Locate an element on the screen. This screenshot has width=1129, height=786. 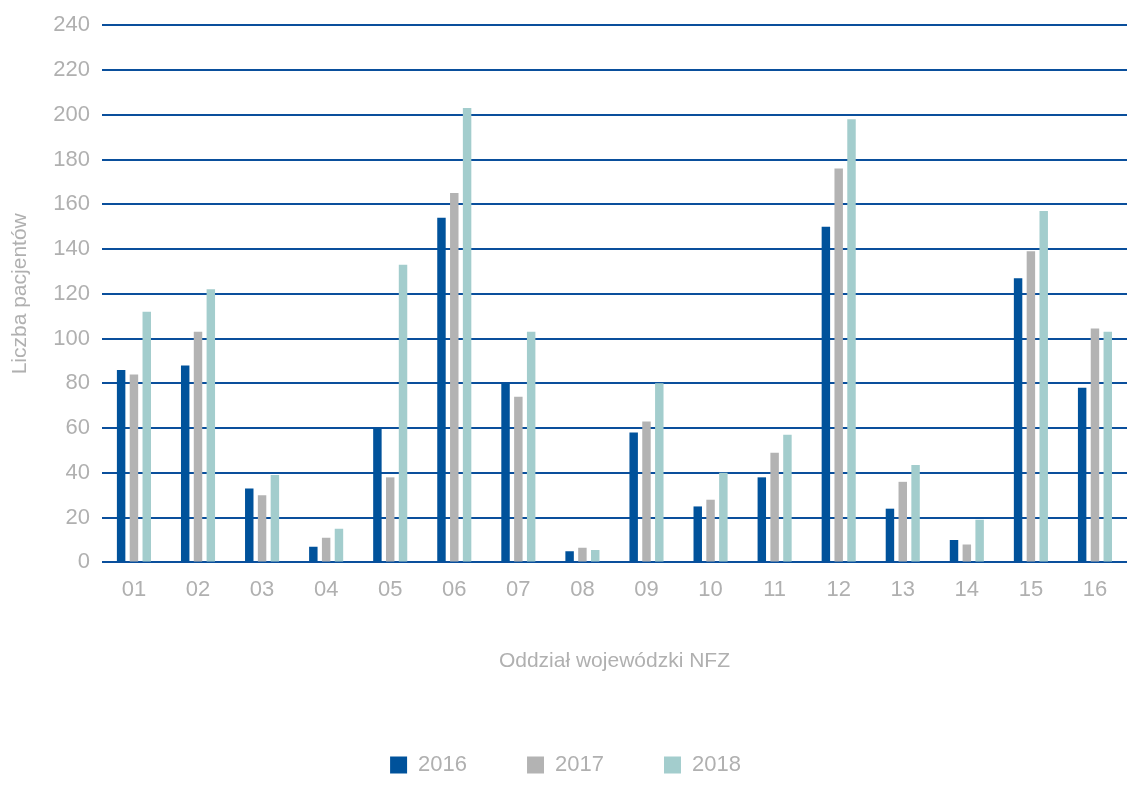
x-tick-label: 12 is located at coordinates (838, 588).